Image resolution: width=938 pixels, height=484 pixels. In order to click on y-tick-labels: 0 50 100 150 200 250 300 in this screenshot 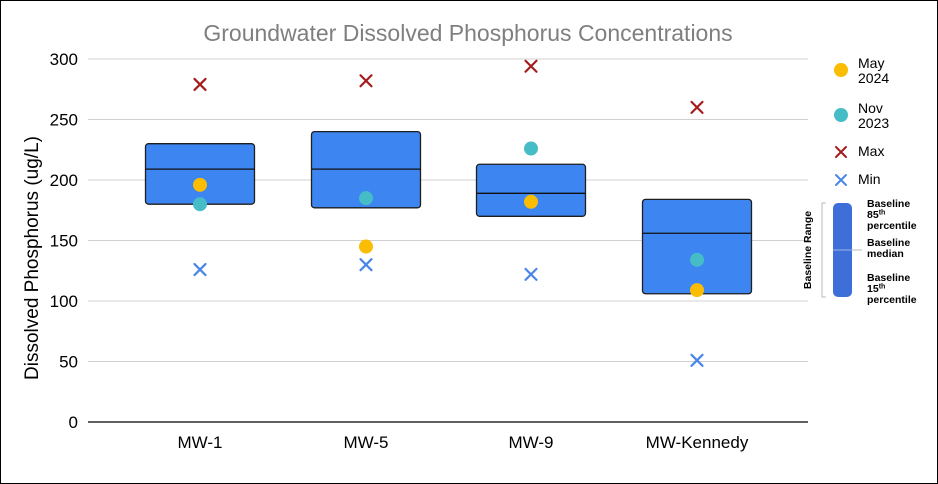, I will do `click(64, 241)`.